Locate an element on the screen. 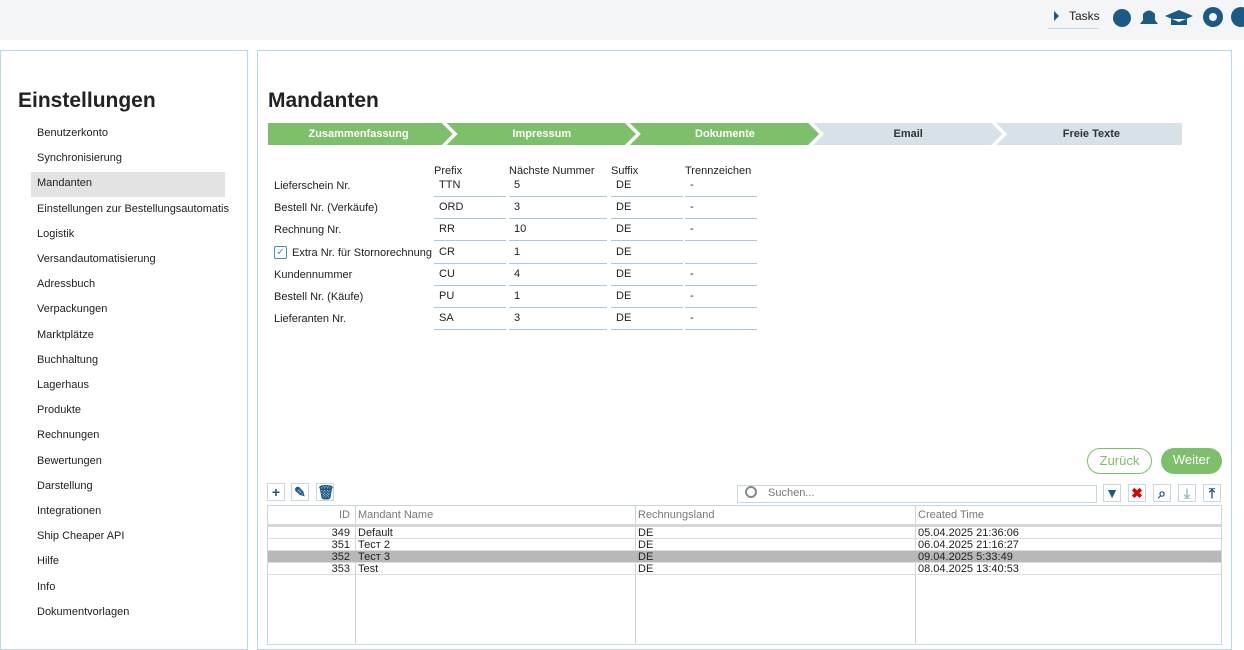  import-button: ⤒ is located at coordinates (1212, 493).